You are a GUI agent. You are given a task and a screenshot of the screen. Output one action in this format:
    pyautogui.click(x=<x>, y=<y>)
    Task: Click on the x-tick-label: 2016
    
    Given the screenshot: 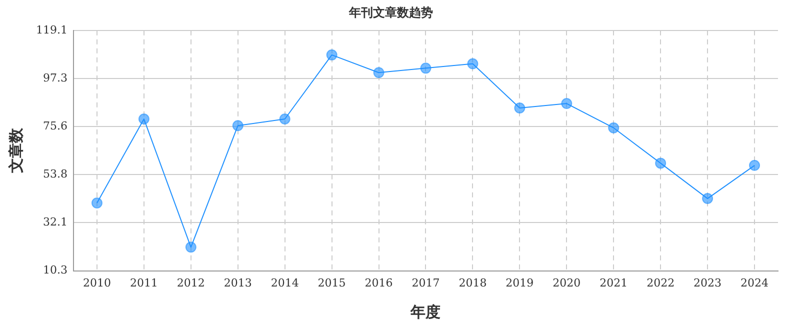 What is the action you would take?
    pyautogui.click(x=378, y=283)
    